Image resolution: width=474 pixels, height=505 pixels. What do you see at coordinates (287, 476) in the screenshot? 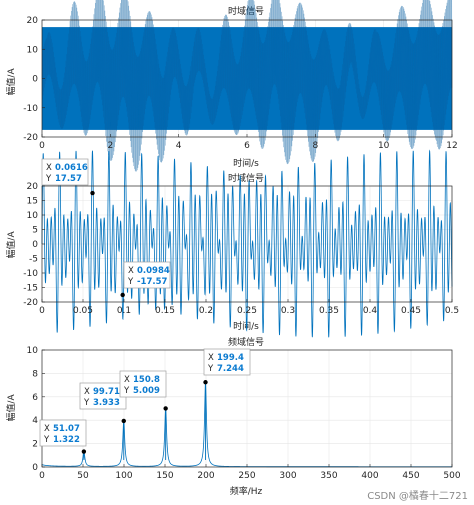
I see `chart-3-xtick-label-6: 300` at bounding box center [287, 476].